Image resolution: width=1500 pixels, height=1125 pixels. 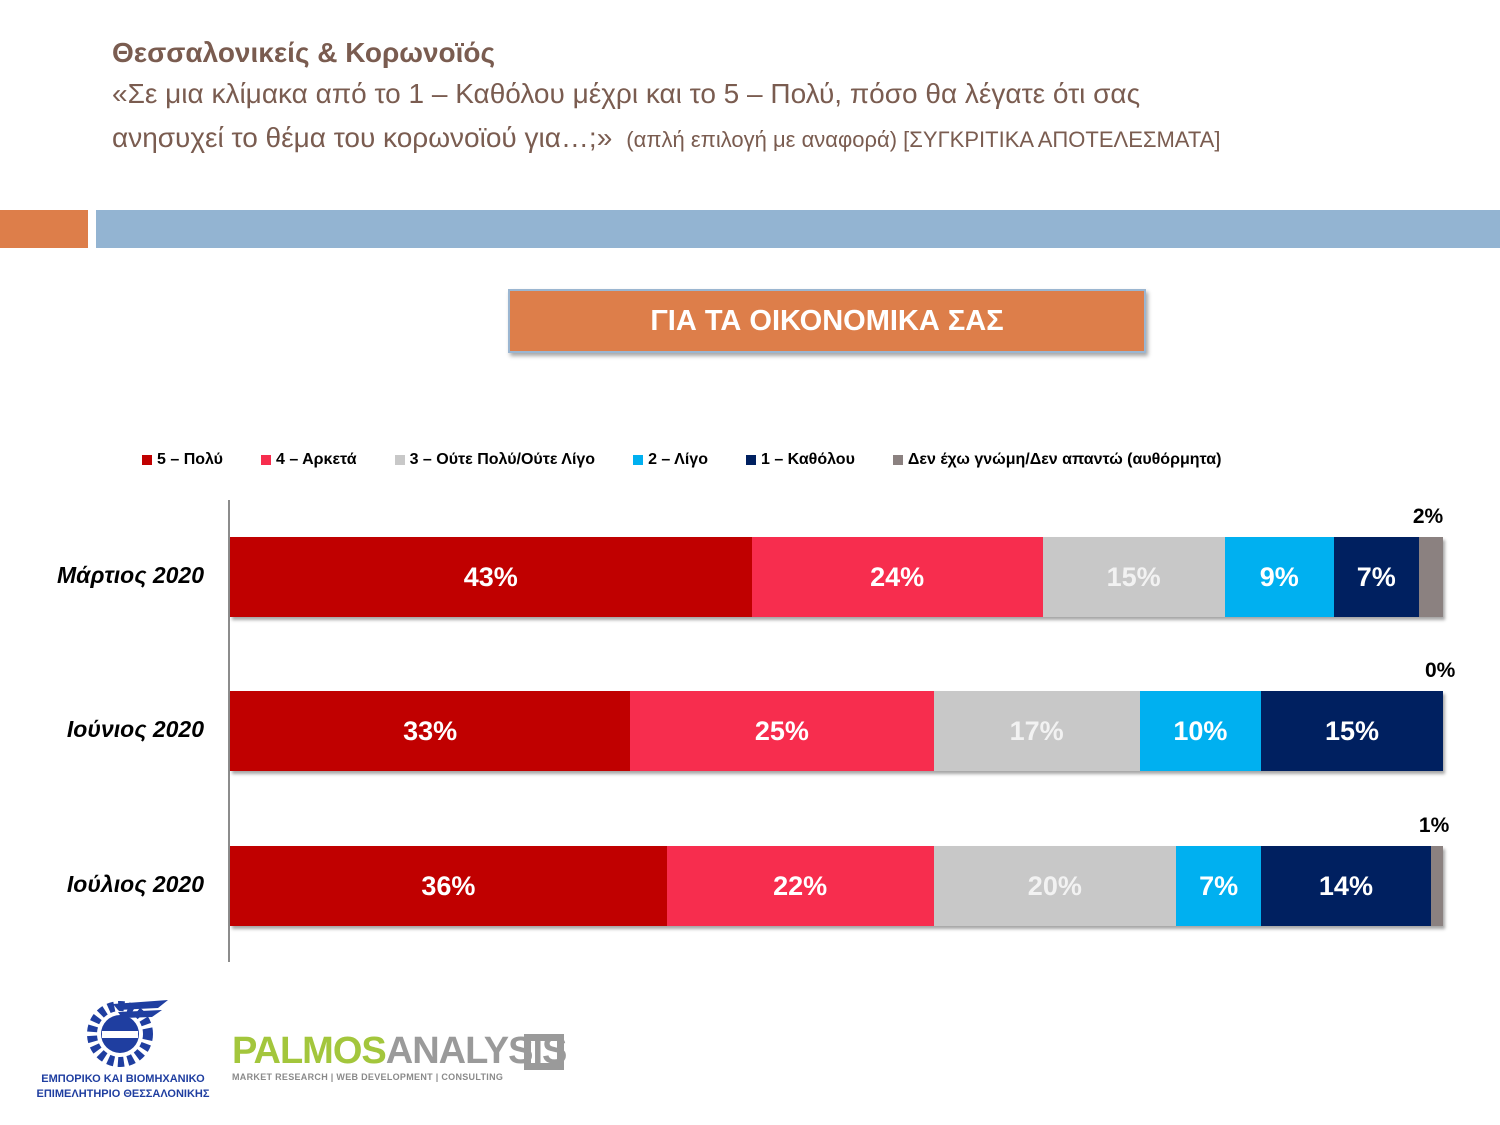 I want to click on data-label: 24%, so click(x=897, y=576).